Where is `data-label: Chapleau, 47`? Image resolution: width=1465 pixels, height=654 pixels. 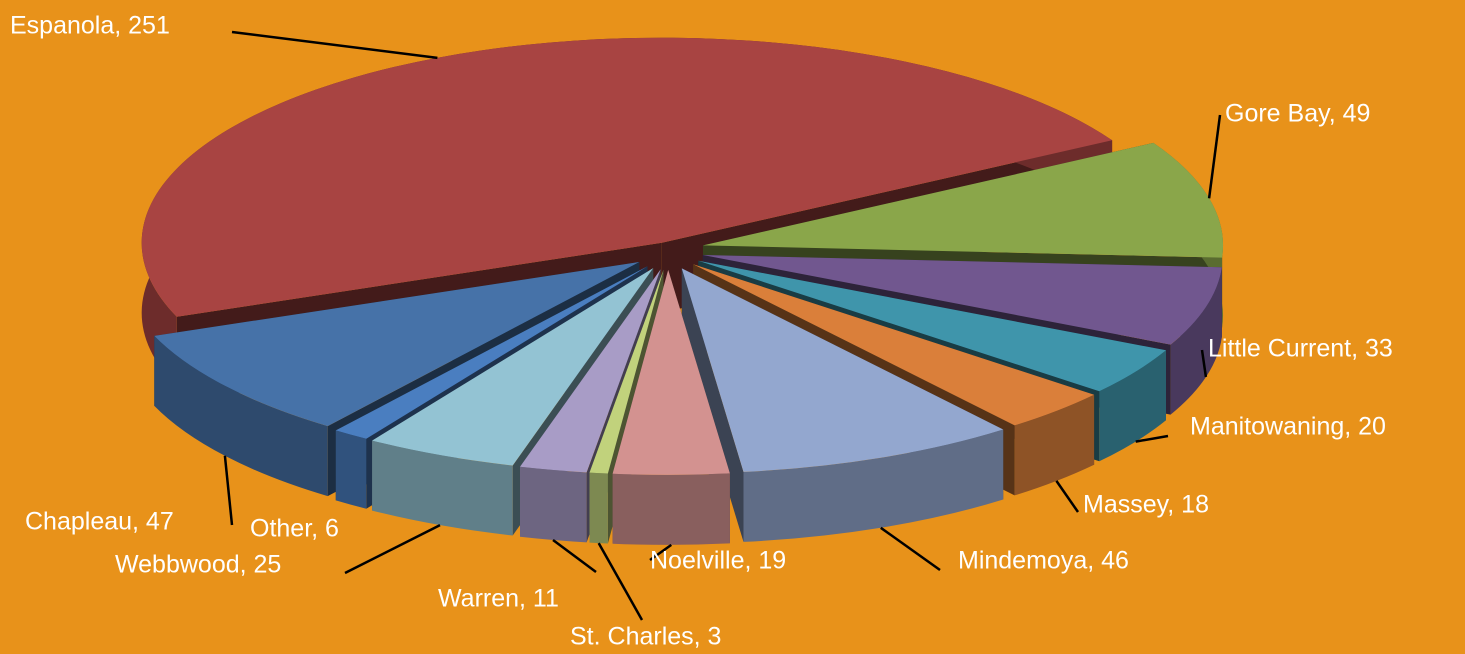
data-label: Chapleau, 47 is located at coordinates (99, 522).